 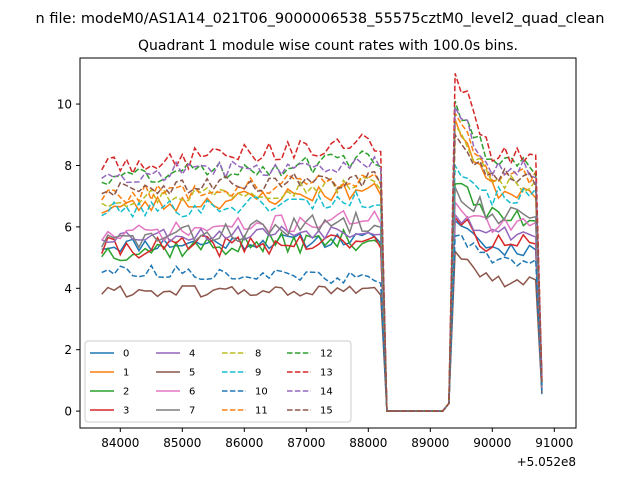 I want to click on legend-label: 1, so click(x=126, y=373).